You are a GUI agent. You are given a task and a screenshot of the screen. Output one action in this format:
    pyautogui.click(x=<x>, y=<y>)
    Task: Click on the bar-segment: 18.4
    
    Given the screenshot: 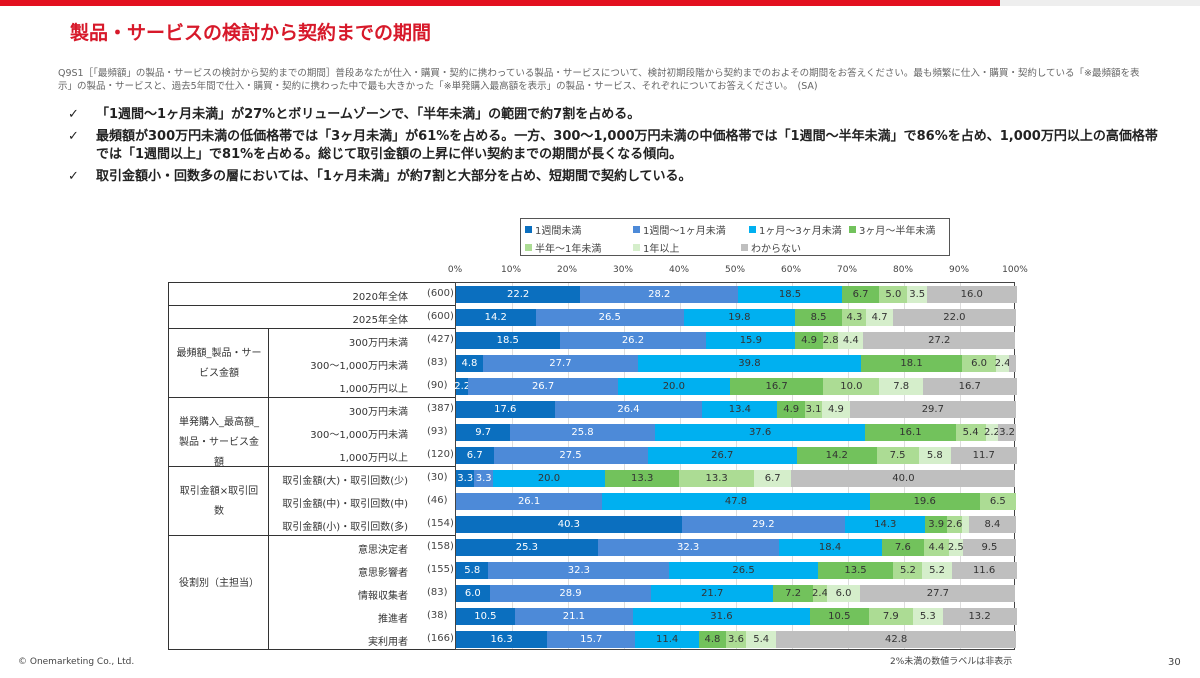 What is the action you would take?
    pyautogui.click(x=830, y=547)
    